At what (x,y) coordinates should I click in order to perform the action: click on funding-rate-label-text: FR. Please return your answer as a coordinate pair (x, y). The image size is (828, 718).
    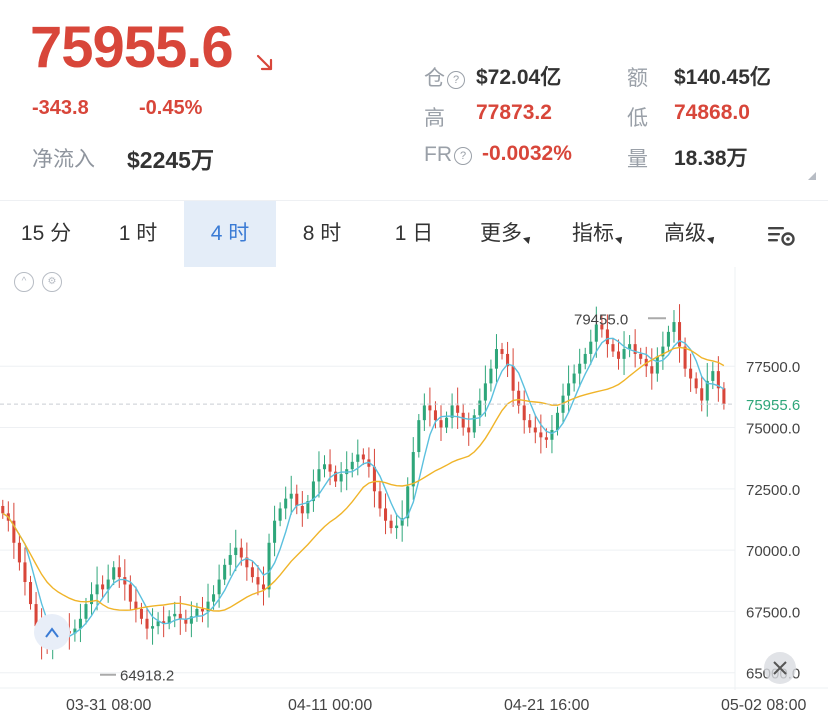
    Looking at the image, I should click on (438, 154).